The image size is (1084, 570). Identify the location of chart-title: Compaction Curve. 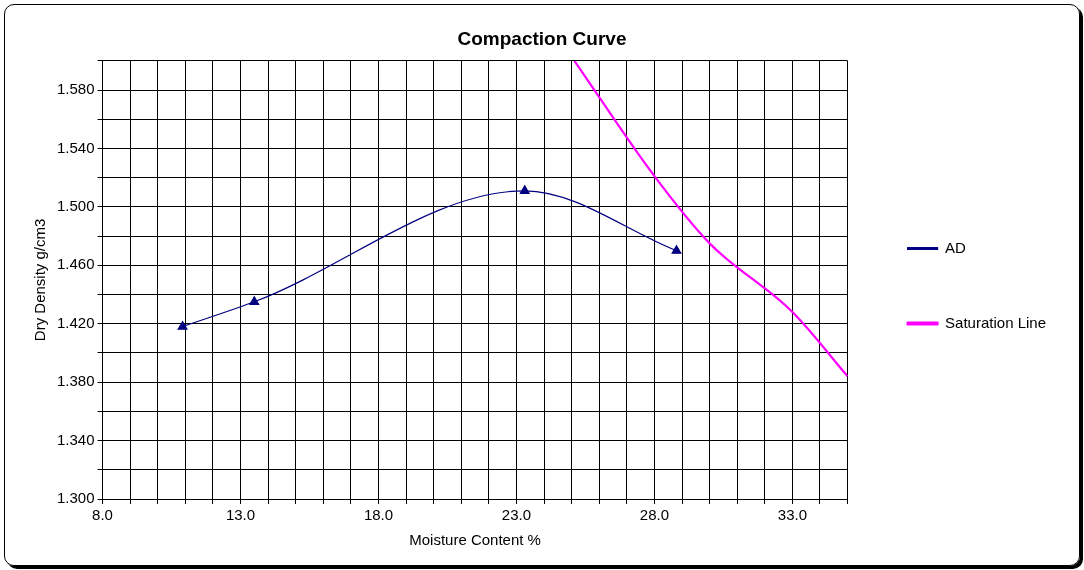
(542, 38).